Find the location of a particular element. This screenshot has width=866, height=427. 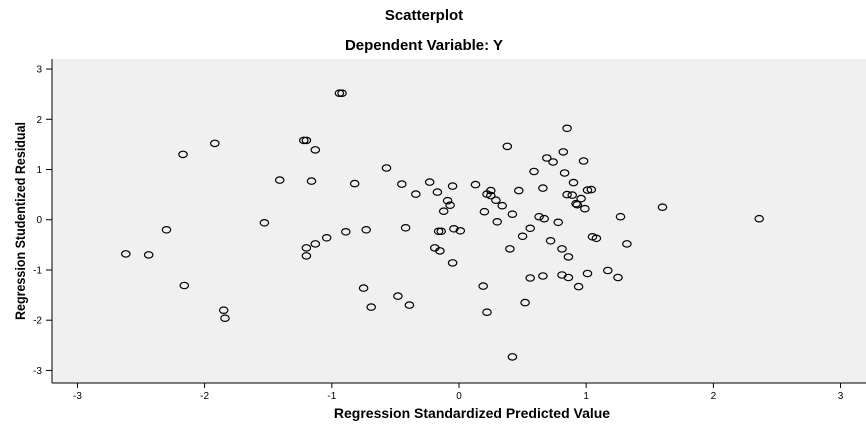

x-tick-label: -3 is located at coordinates (77, 396).